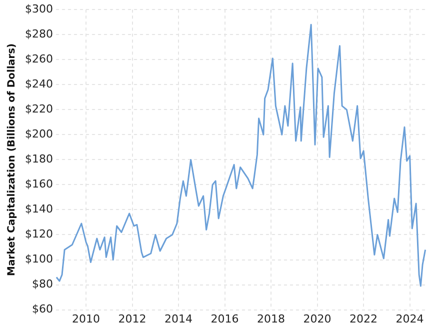  Describe the element at coordinates (42, 284) in the screenshot. I see `y-tick-label: $80` at that location.